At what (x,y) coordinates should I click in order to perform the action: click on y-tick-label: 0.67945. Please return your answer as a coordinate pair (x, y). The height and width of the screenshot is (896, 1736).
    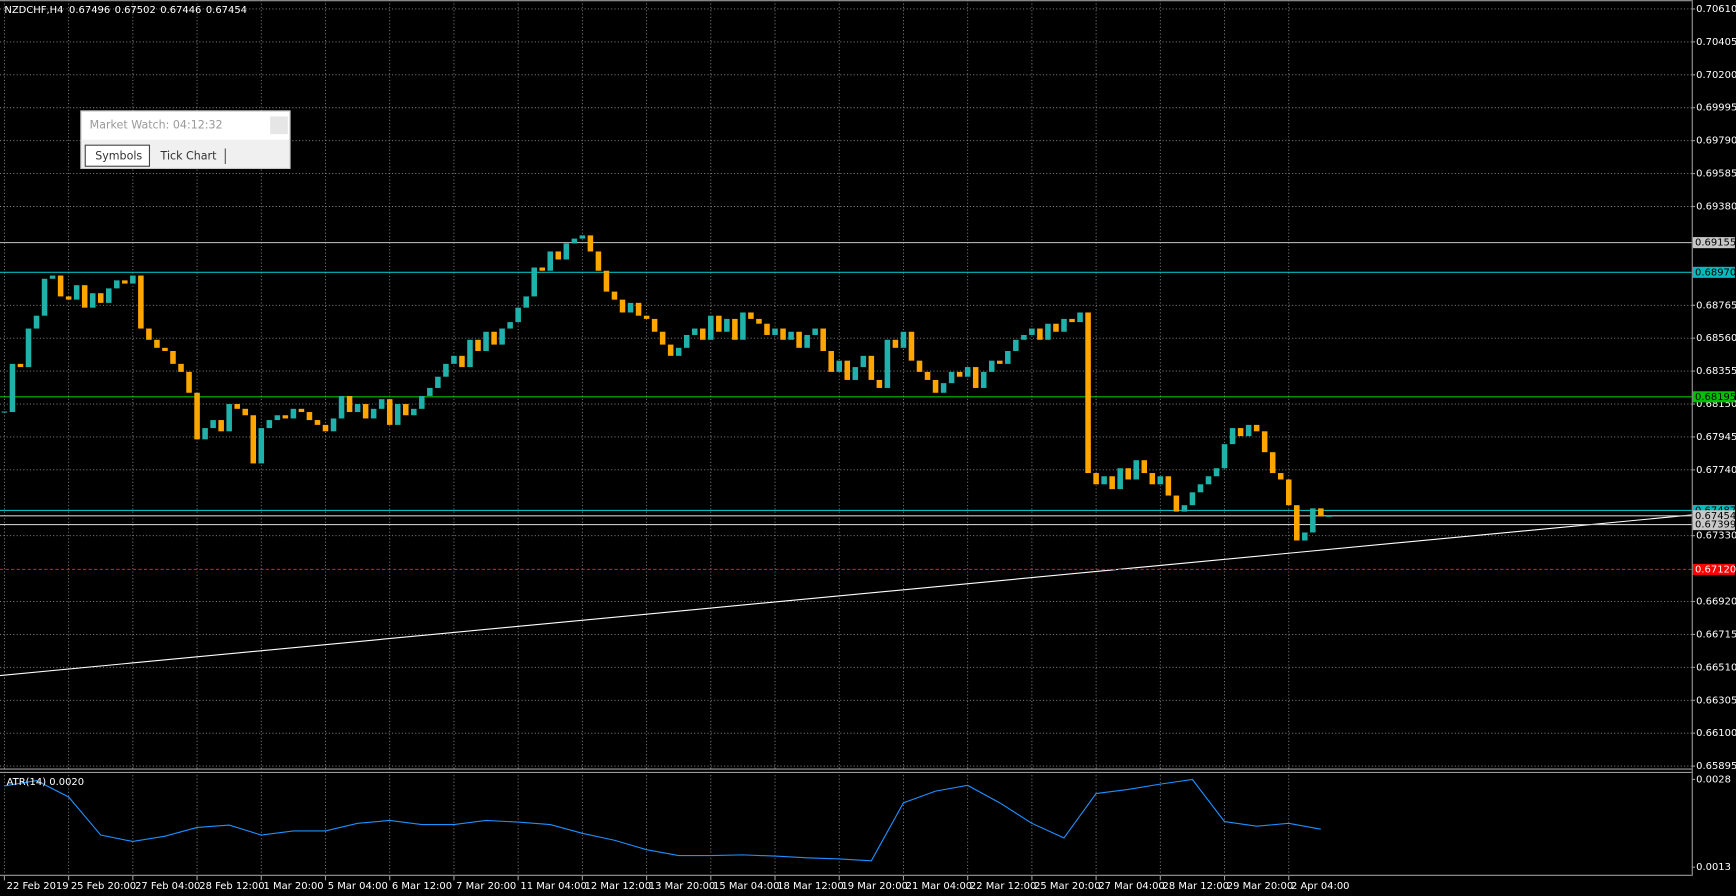
    Looking at the image, I should click on (1716, 437).